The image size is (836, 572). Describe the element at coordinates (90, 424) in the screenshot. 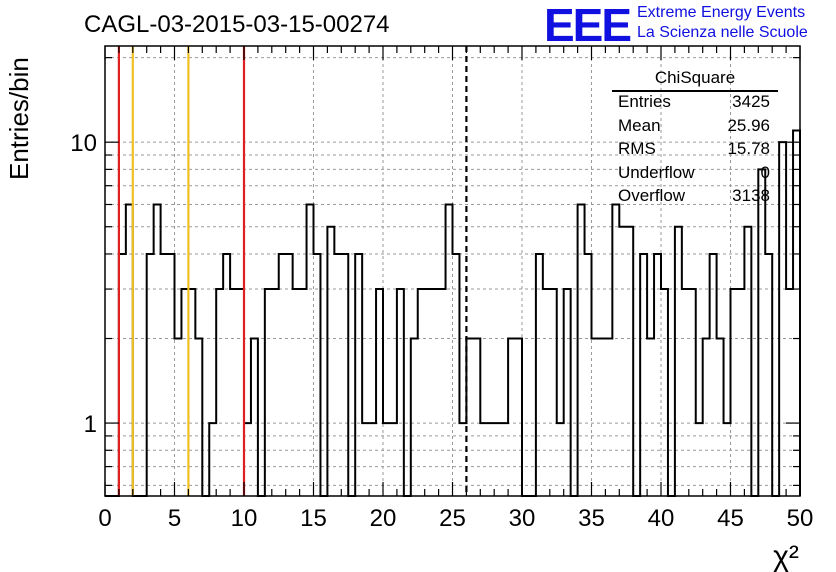

I see `y-tick-label: 1` at that location.